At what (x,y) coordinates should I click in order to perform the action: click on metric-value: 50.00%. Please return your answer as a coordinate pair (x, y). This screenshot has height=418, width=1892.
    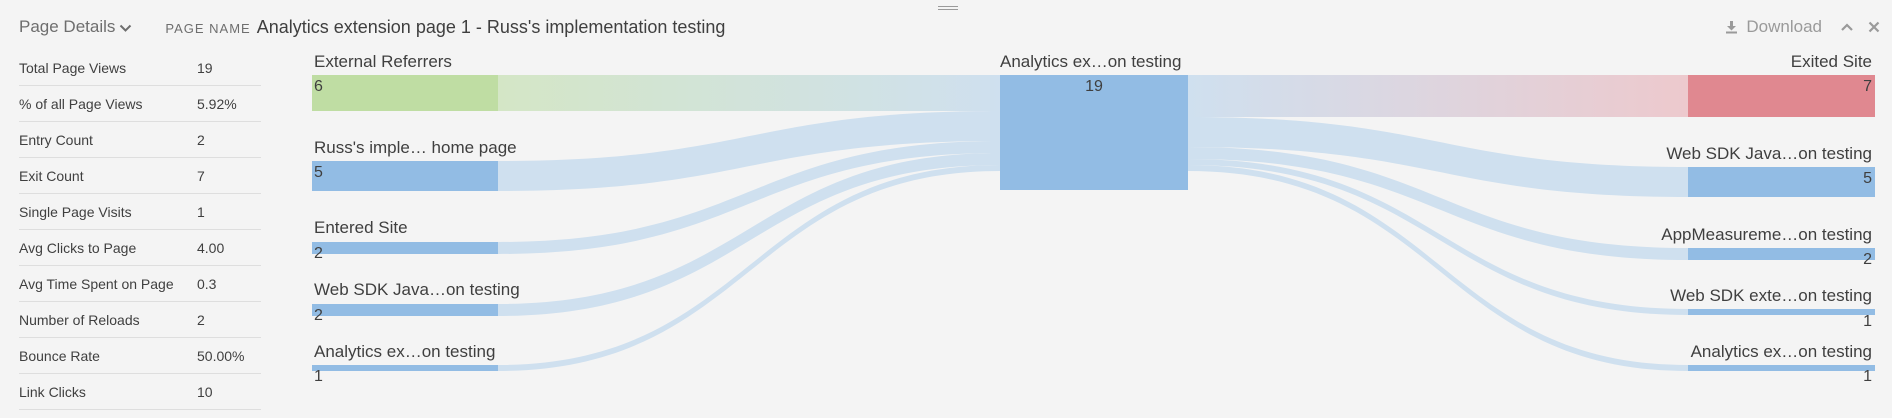
    Looking at the image, I should click on (221, 355).